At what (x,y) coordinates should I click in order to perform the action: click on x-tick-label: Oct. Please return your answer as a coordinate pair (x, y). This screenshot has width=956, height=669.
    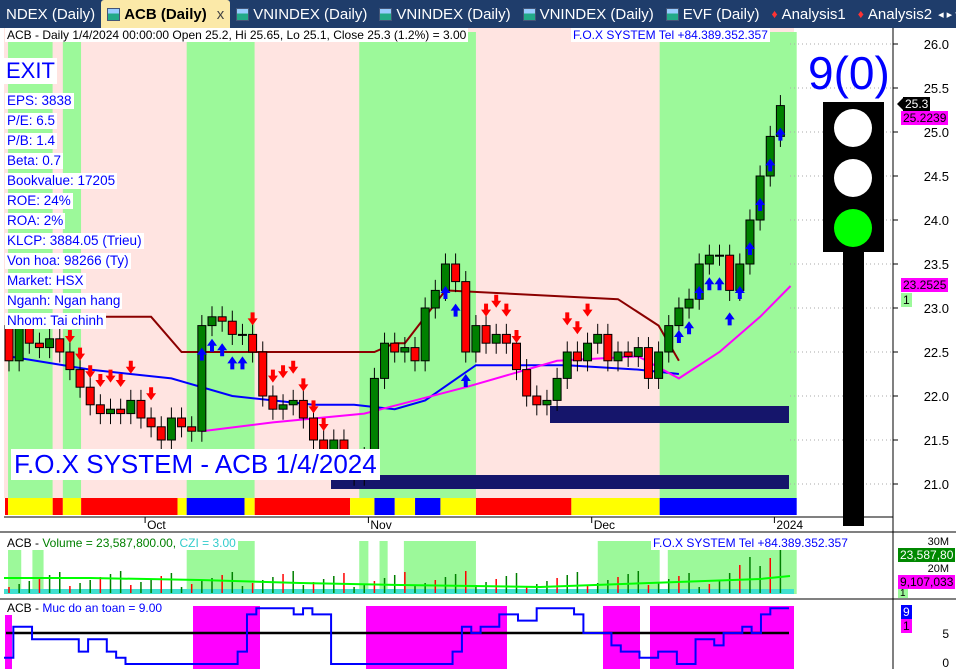
    Looking at the image, I should click on (156, 525).